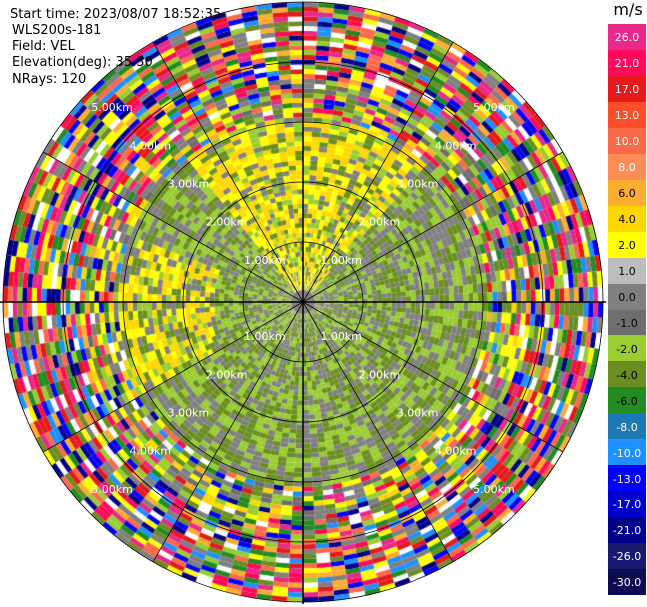 This screenshot has height=607, width=647. Describe the element at coordinates (628, 9) in the screenshot. I see `colorbar-unit-label: m/s` at that location.